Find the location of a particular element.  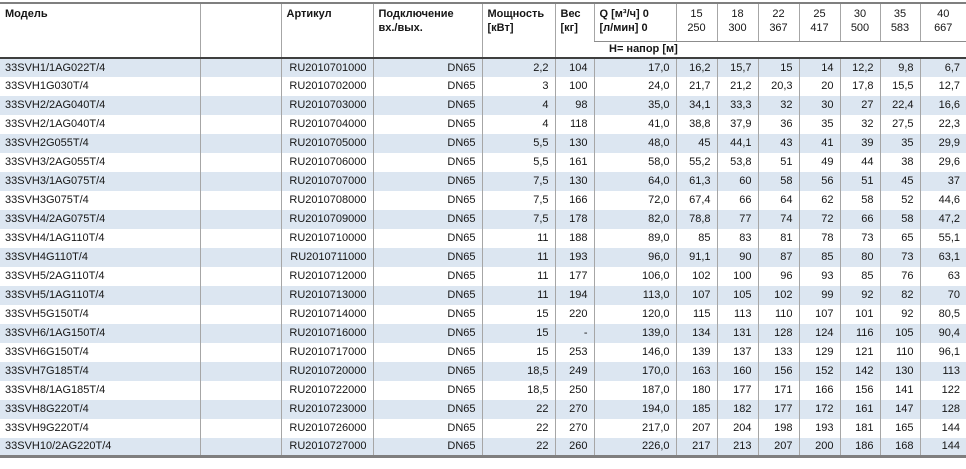

cell-article: RU2010712000 is located at coordinates (326, 276).